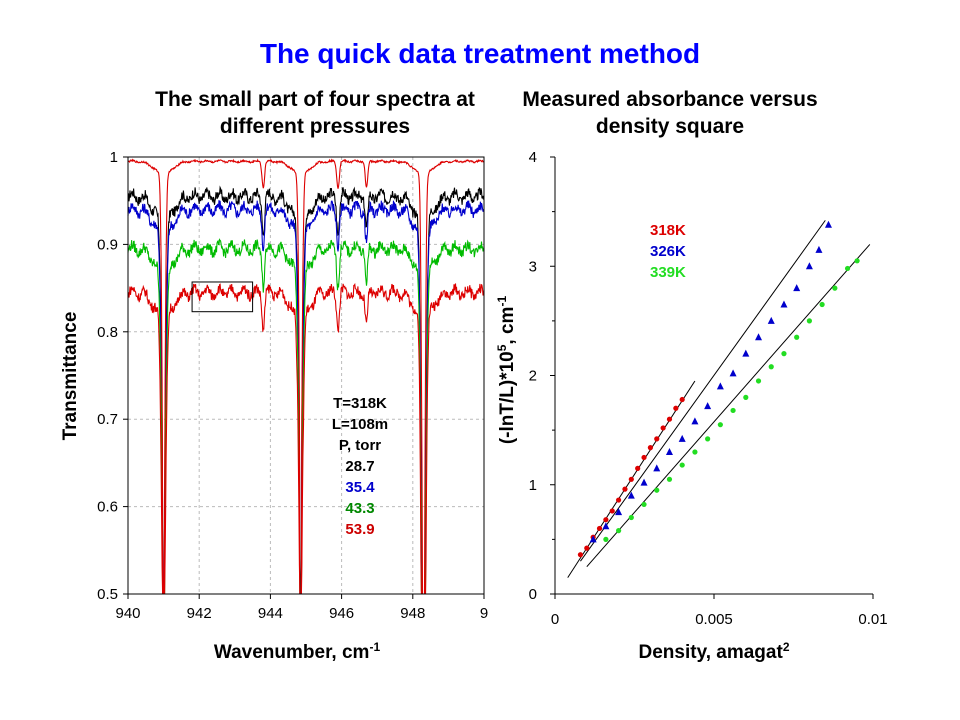  Describe the element at coordinates (70, 376) in the screenshot. I see `left-y-axis-label: Transmittance` at that location.